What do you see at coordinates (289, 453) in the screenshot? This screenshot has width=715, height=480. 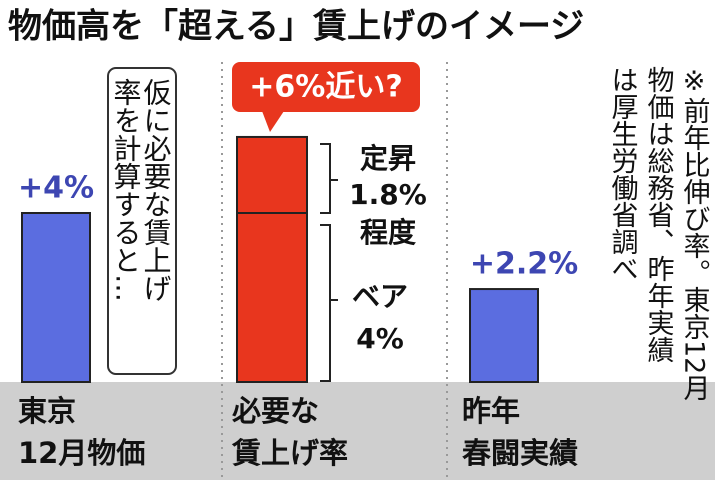 I see `x-tick-label: 賃上げ率` at bounding box center [289, 453].